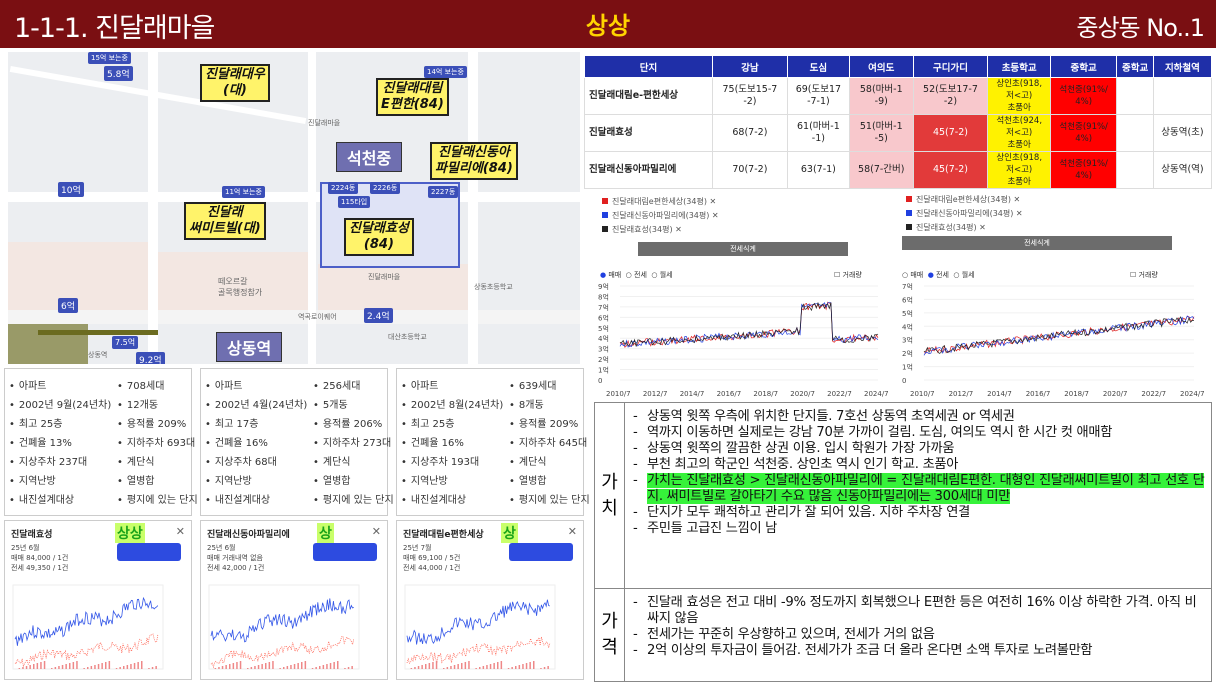 This screenshot has width=1216, height=684. I want to click on y-tick-label: 1억, so click(603, 371).